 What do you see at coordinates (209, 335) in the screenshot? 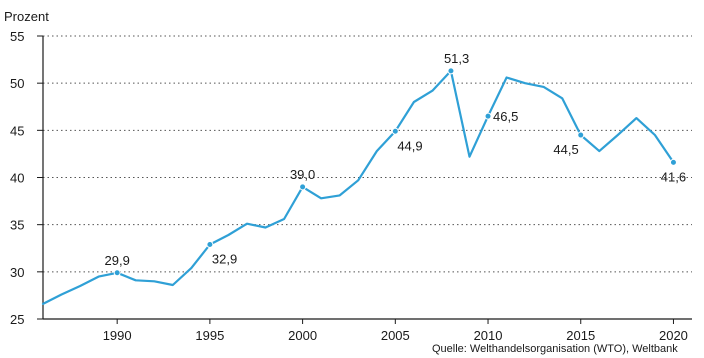
I see `x-tick-label: 1995` at bounding box center [209, 335].